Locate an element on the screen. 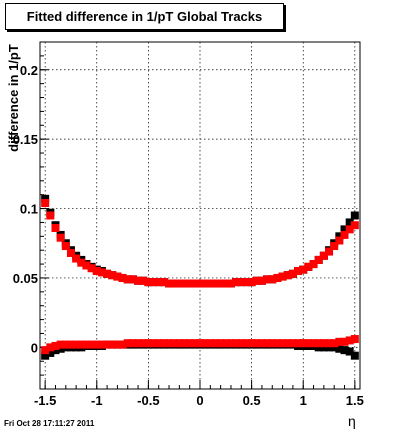 The image size is (400, 433). y-tick-label: 0.2 is located at coordinates (29, 70).